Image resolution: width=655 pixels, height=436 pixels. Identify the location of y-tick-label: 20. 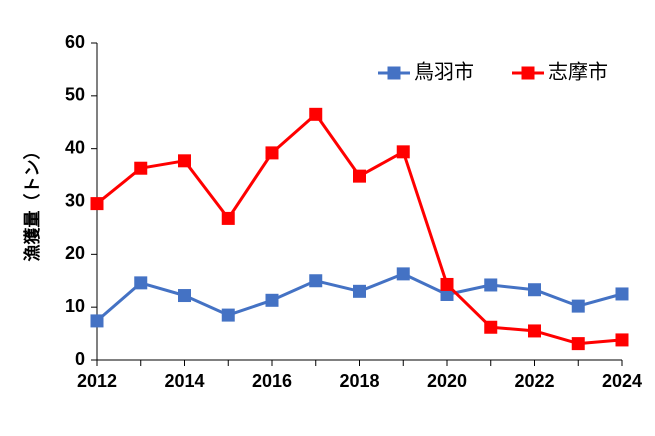
(75, 253).